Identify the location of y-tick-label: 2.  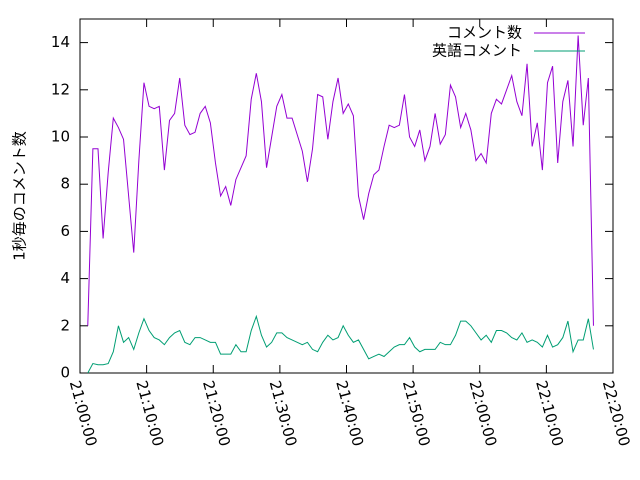
(65, 325).